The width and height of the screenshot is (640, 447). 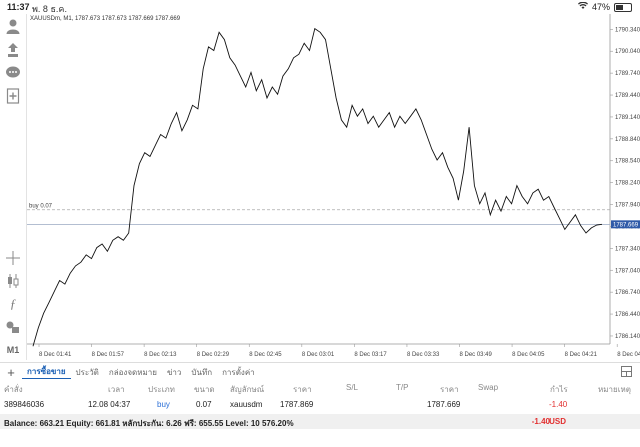 I want to click on row-order: 389846036, so click(x=24, y=404).